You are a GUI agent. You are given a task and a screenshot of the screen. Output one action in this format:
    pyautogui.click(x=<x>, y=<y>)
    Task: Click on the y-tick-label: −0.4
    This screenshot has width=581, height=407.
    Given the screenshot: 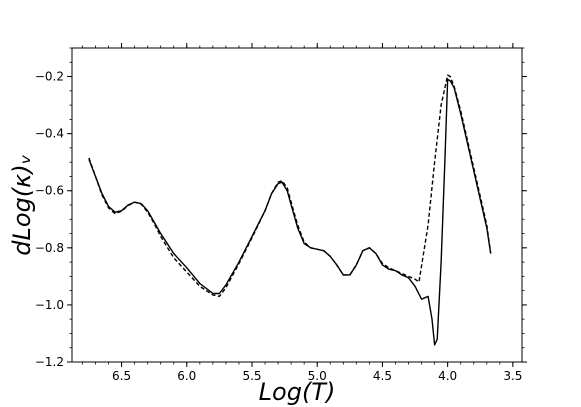 What is the action you would take?
    pyautogui.click(x=49, y=134)
    